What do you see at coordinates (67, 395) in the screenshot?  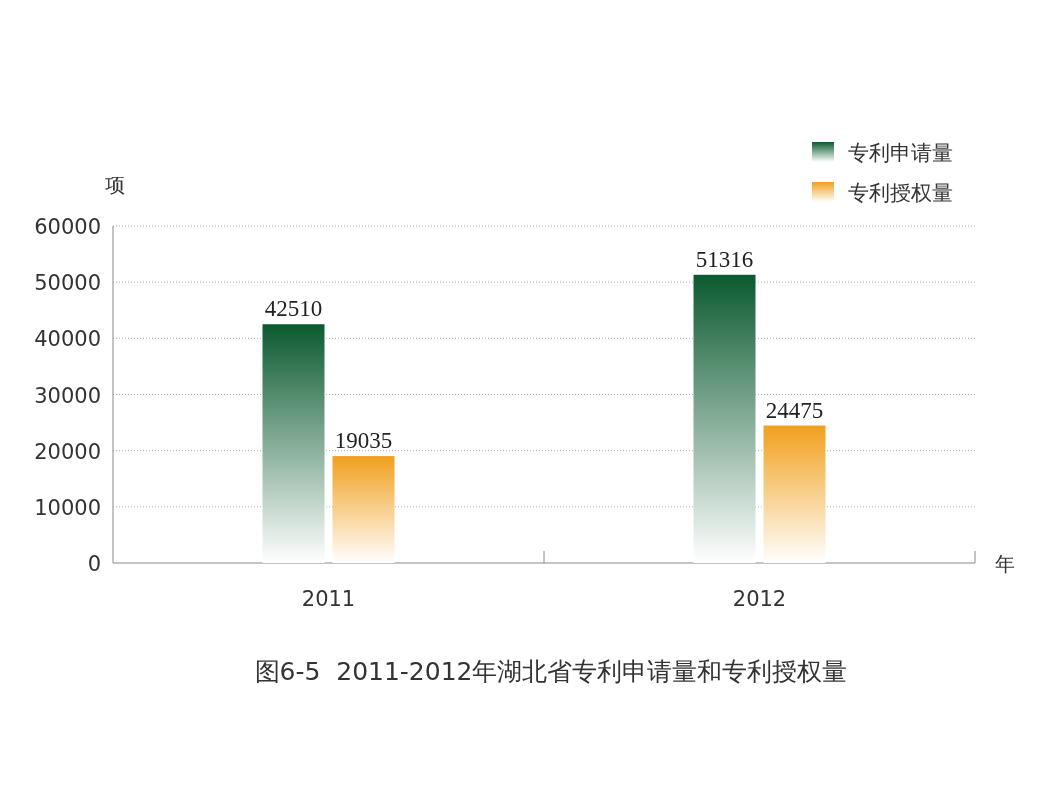 I see `y-tick-label: 30000` at bounding box center [67, 395].